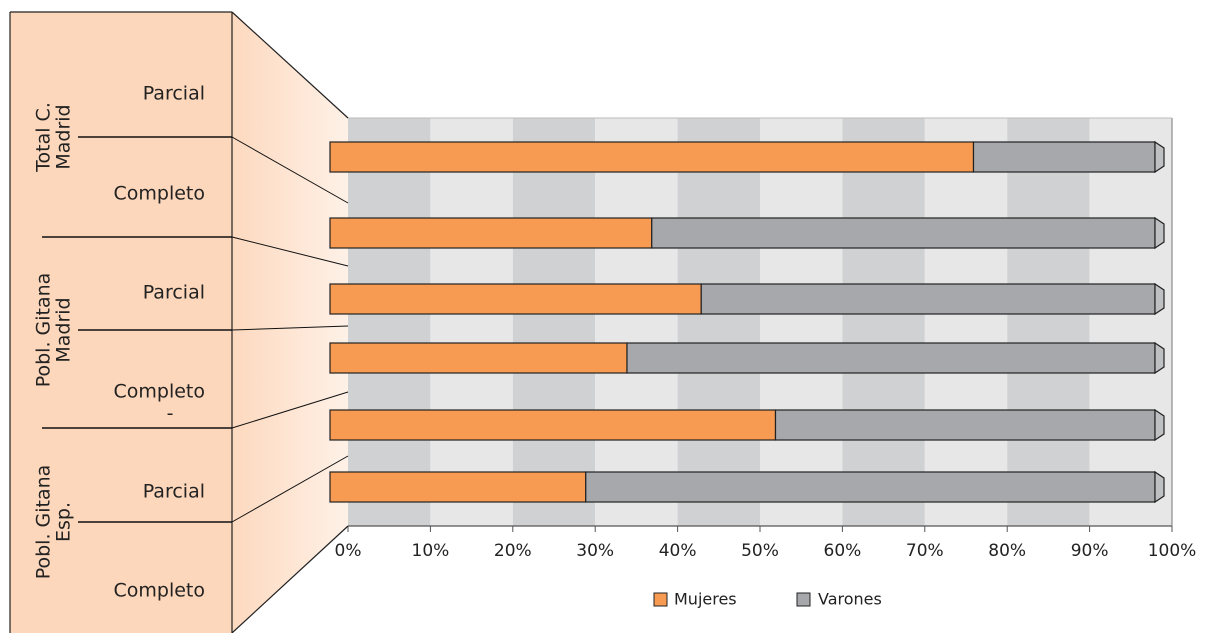 The height and width of the screenshot is (633, 1205). What do you see at coordinates (170, 414) in the screenshot?
I see `stray-mark: -` at bounding box center [170, 414].